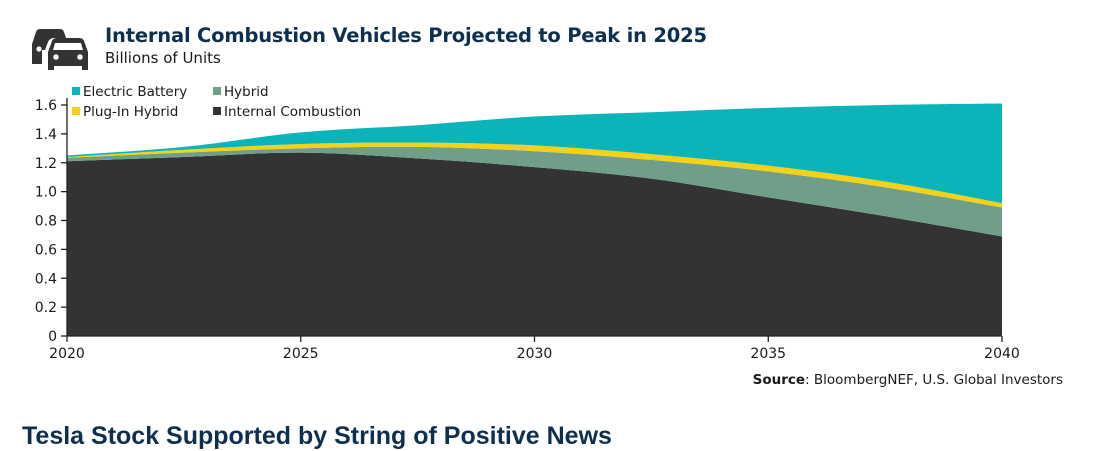 This screenshot has width=1114, height=451. What do you see at coordinates (135, 92) in the screenshot?
I see `legend-label: Electric Battery` at bounding box center [135, 92].